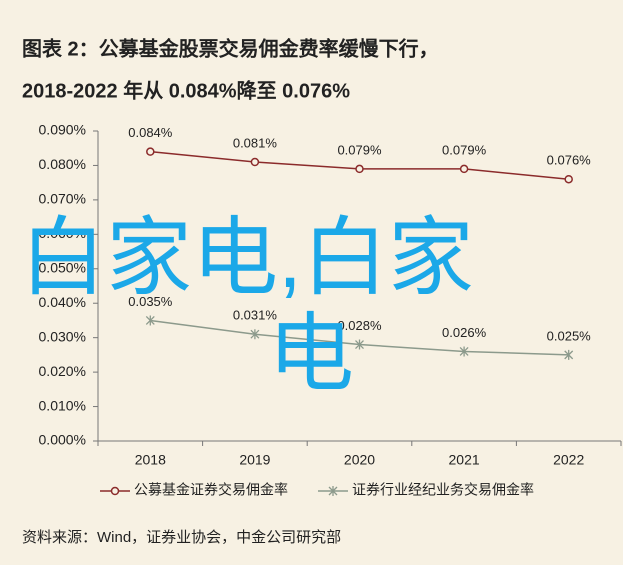 The width and height of the screenshot is (623, 565). What do you see at coordinates (62, 405) in the screenshot?
I see `y-tick-label: 0.010%` at bounding box center [62, 405].